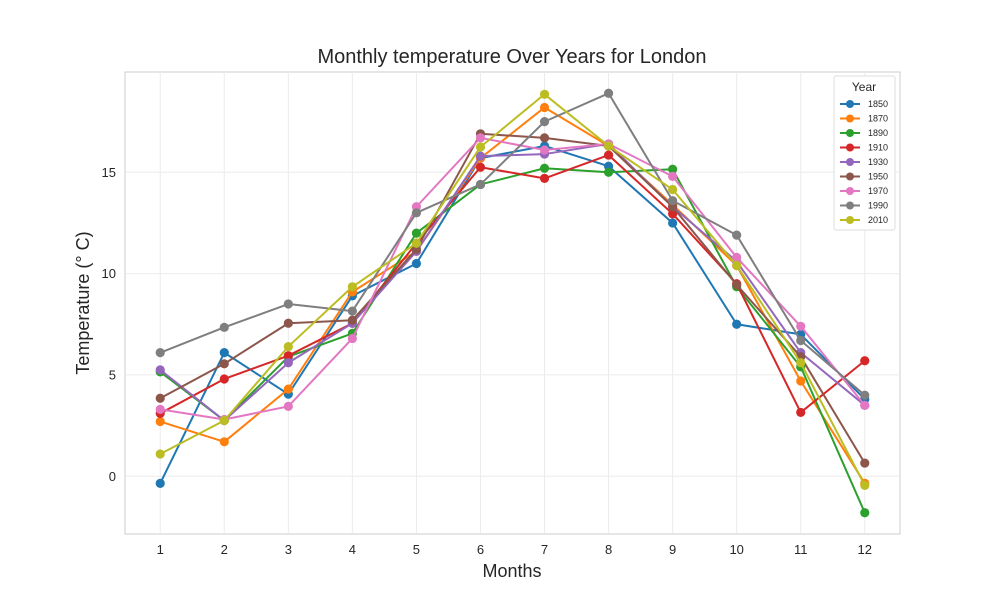 The height and width of the screenshot is (600, 1000). Describe the element at coordinates (878, 162) in the screenshot. I see `legend-label: 1930` at that location.